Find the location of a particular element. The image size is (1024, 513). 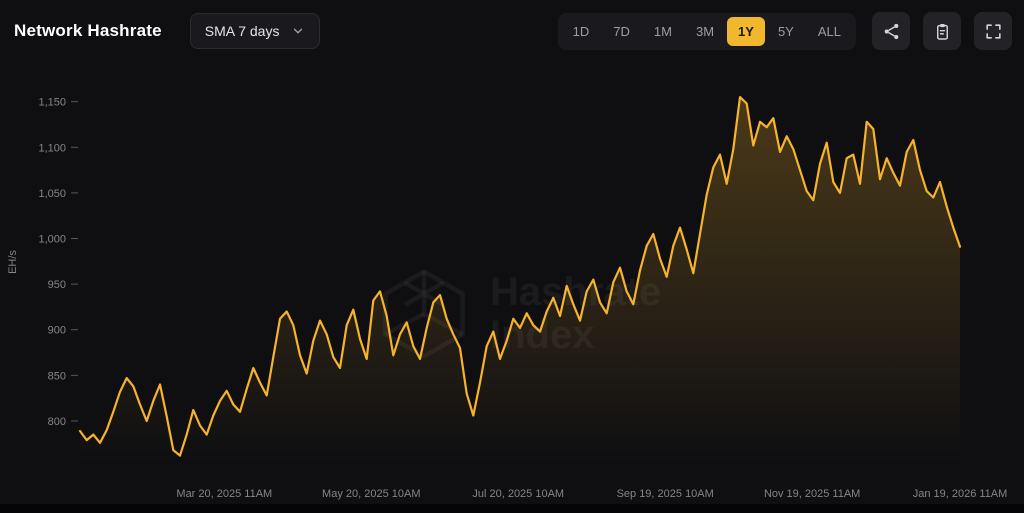

share-button is located at coordinates (891, 31).